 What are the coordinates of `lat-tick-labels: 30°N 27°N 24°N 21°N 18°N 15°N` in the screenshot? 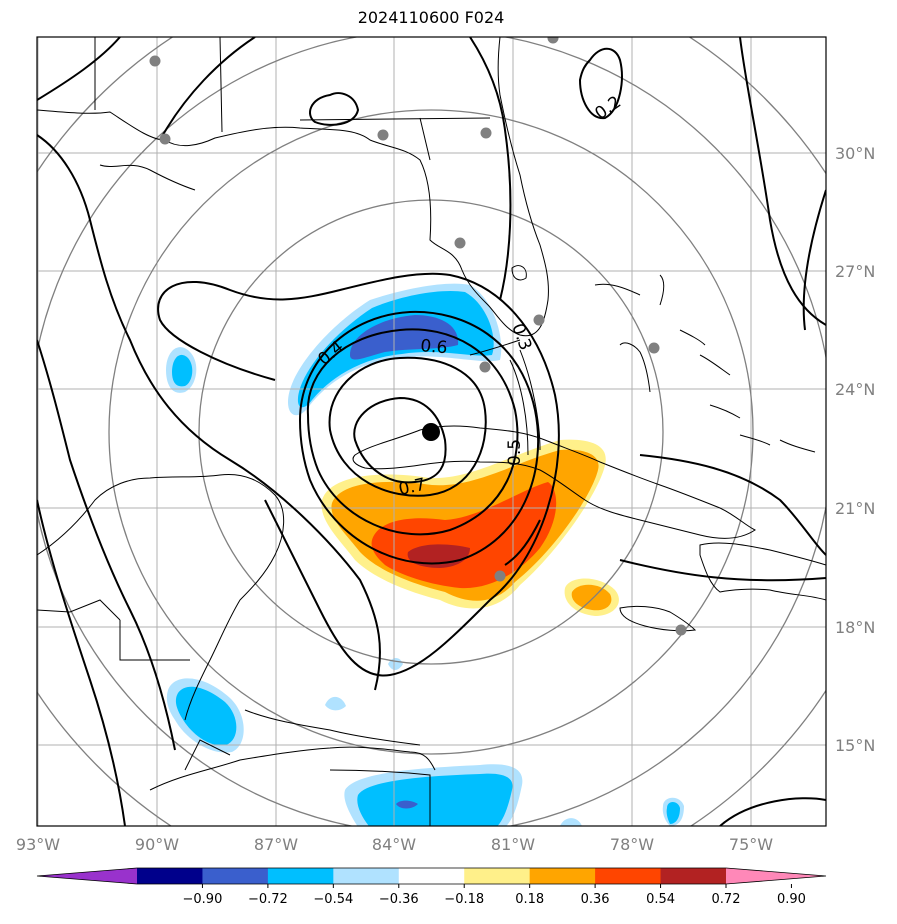 It's located at (855, 449).